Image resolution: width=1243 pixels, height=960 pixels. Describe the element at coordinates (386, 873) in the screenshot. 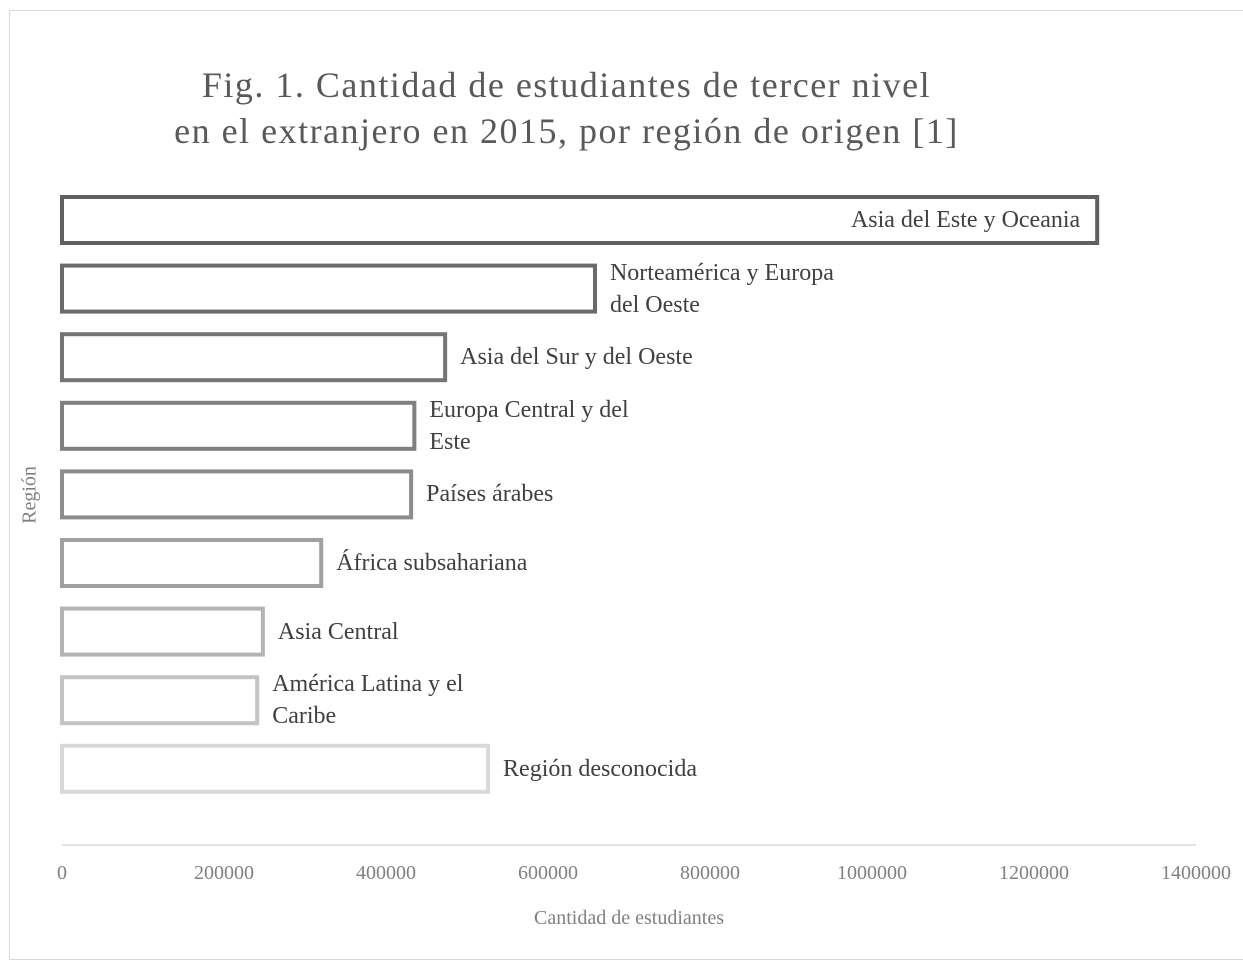

I see `x-tick-label: 400000` at that location.